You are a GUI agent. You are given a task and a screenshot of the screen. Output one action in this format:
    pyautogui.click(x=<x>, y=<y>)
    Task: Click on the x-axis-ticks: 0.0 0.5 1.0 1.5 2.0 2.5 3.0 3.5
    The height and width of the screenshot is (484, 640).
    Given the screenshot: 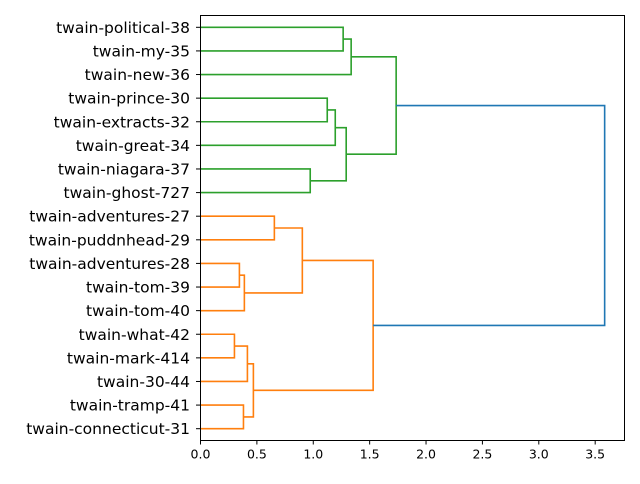 What is the action you would take?
    pyautogui.click(x=398, y=451)
    